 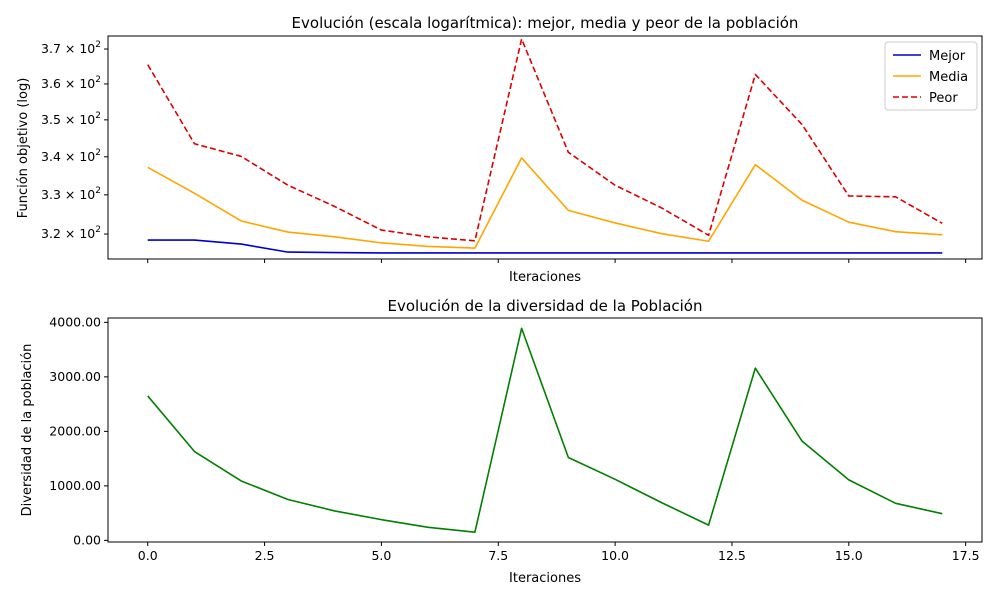 I want to click on y-tick-label: 3.4 × 102, so click(x=71, y=156).